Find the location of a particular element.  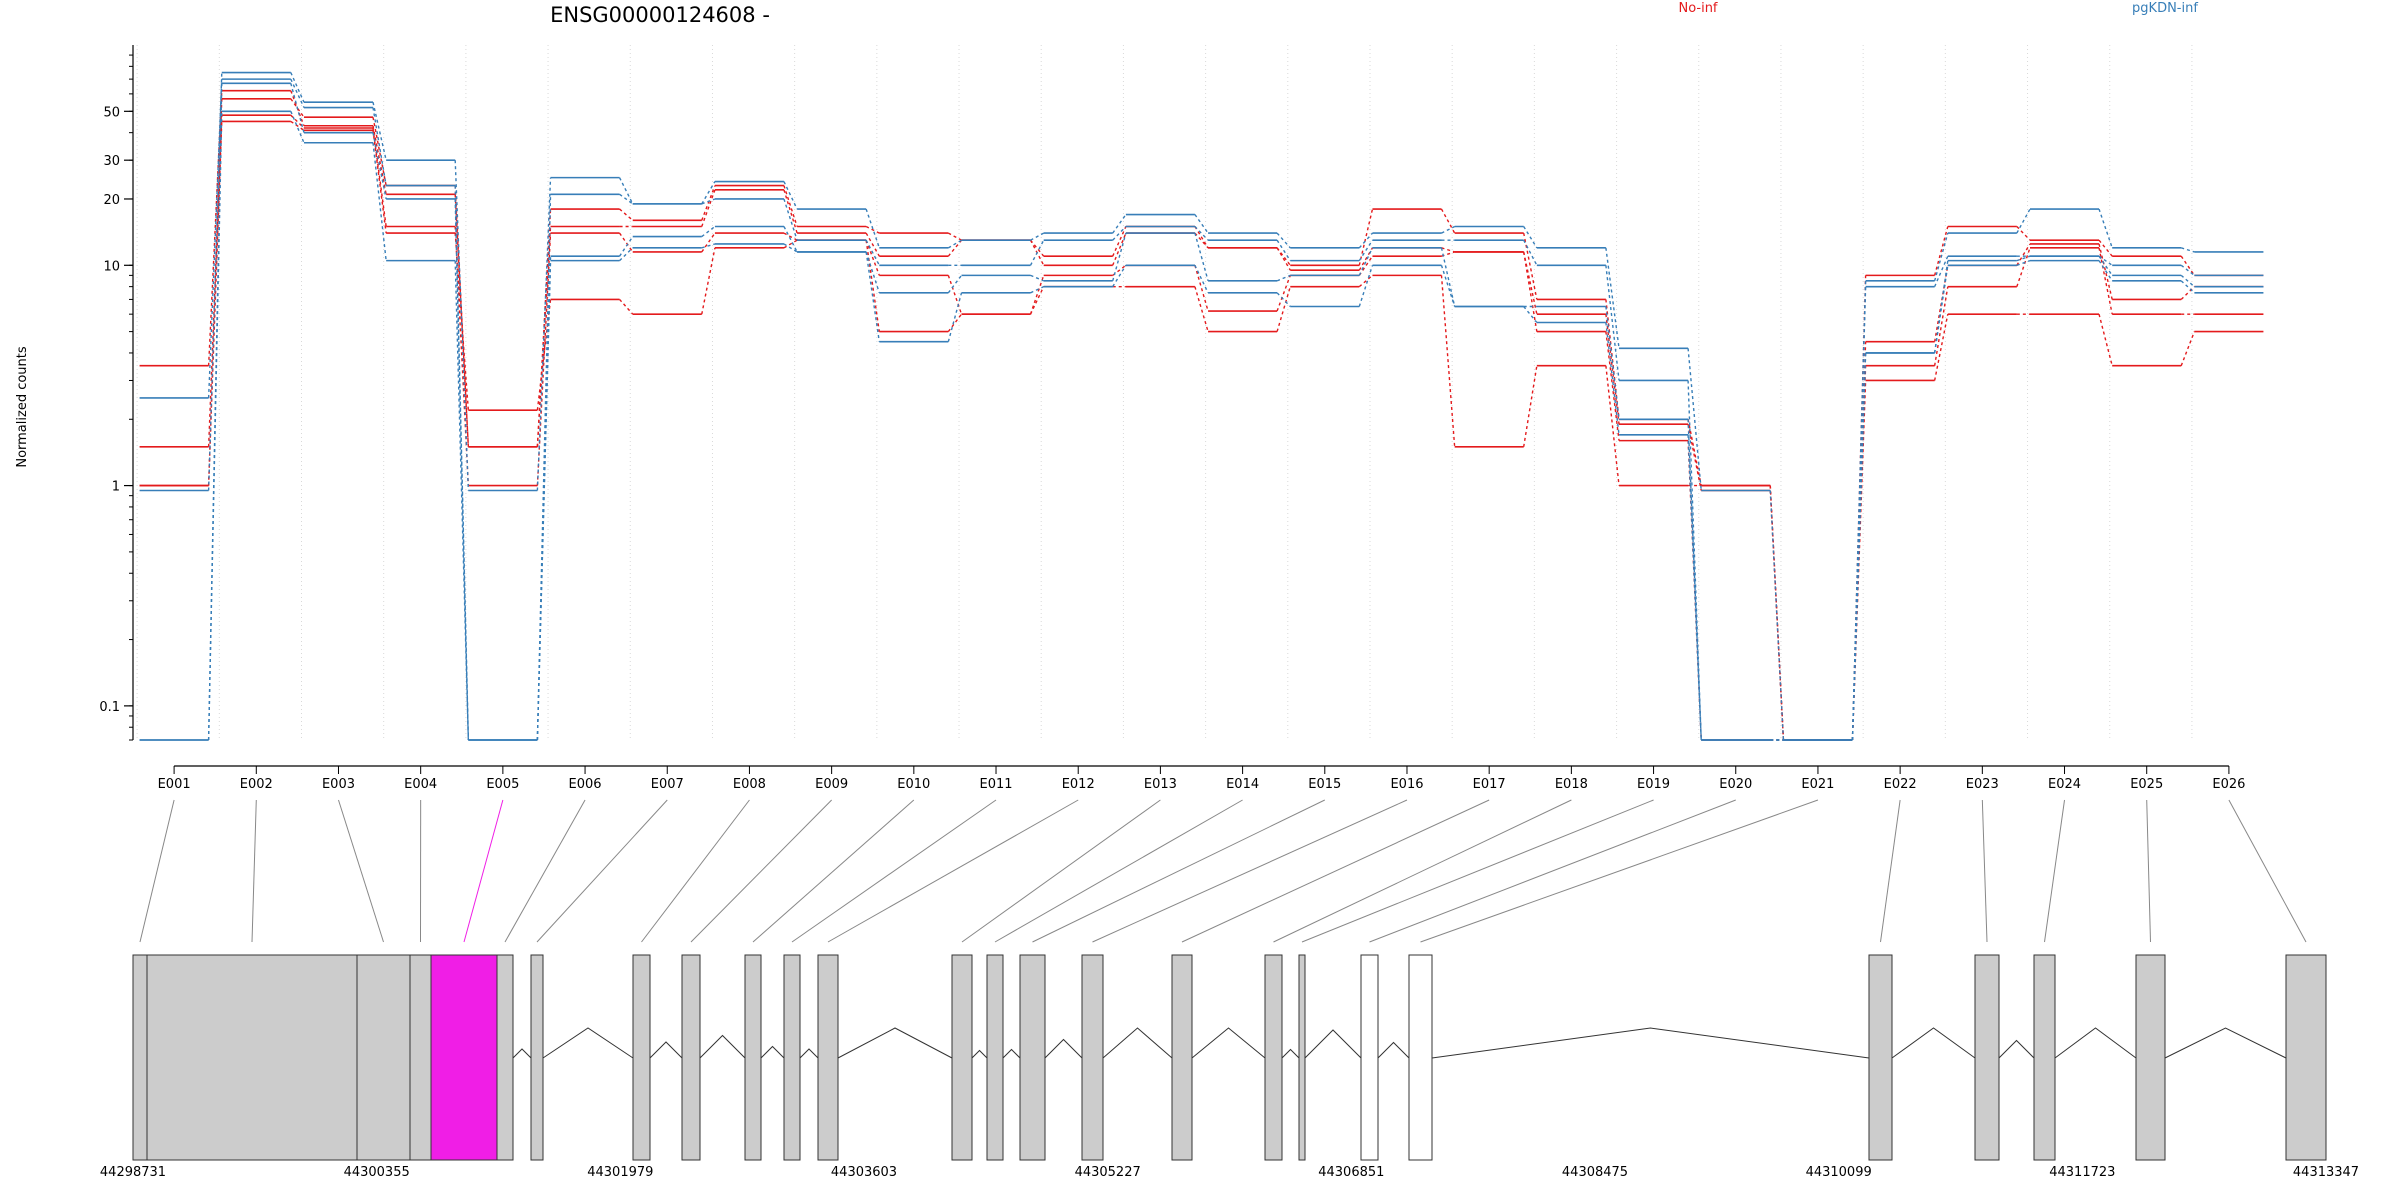

x-tick-label: E019 is located at coordinates (1653, 784).